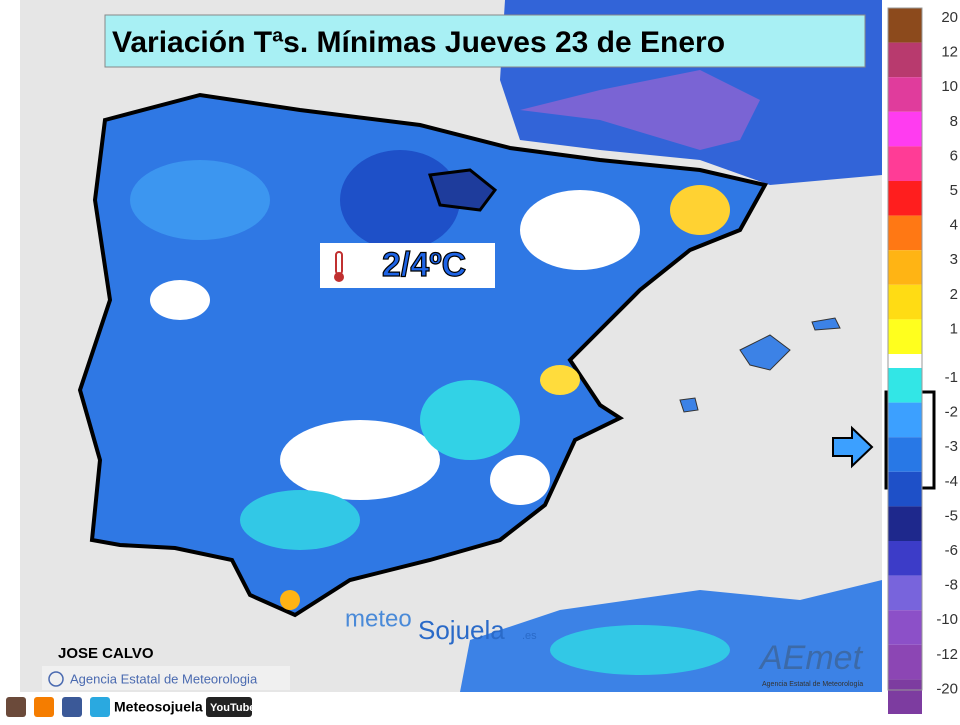 The width and height of the screenshot is (960, 725). I want to click on legend-label: 10, so click(949, 86).